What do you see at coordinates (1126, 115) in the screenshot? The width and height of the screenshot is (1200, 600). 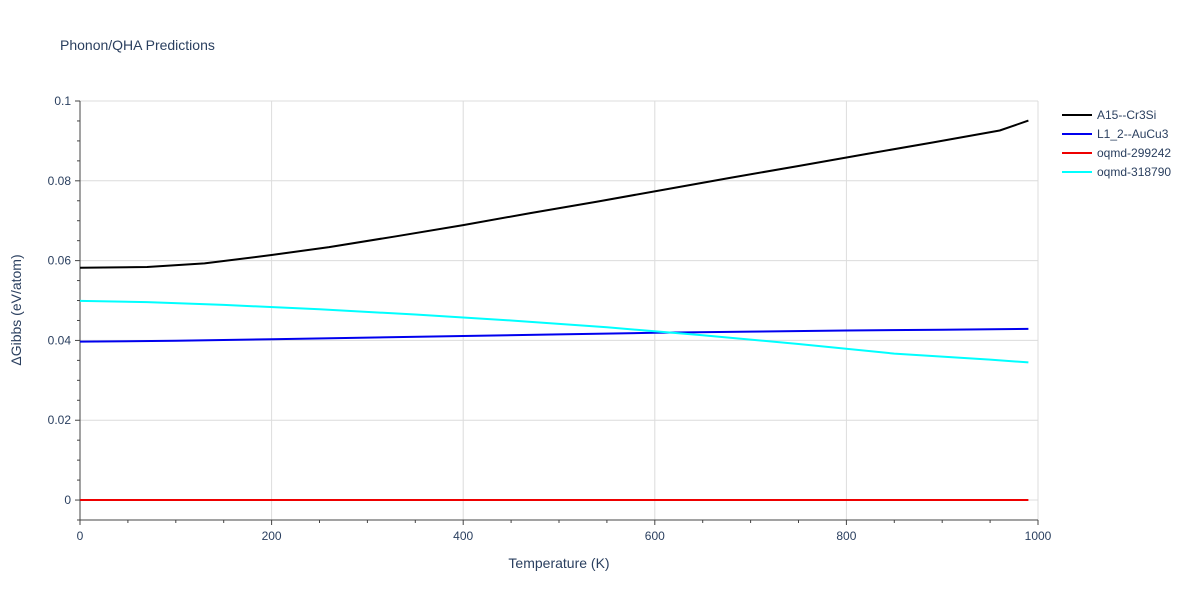 I see `legend-label: A15--Cr3Si` at bounding box center [1126, 115].